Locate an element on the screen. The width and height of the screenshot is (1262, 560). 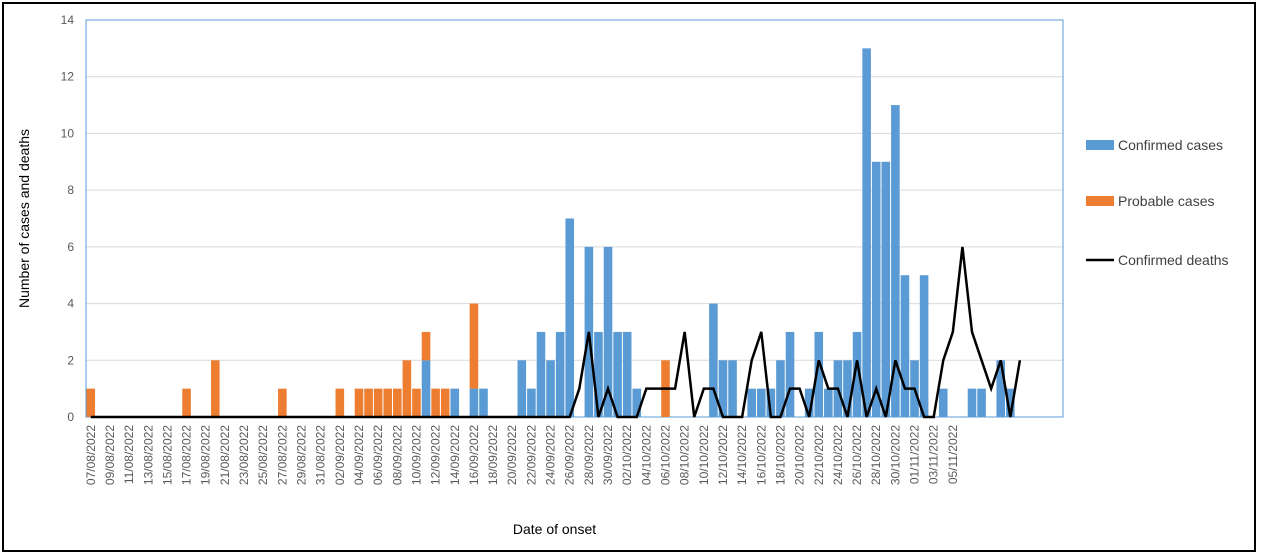
x-tick-label: 20/10/2022 is located at coordinates (800, 455).